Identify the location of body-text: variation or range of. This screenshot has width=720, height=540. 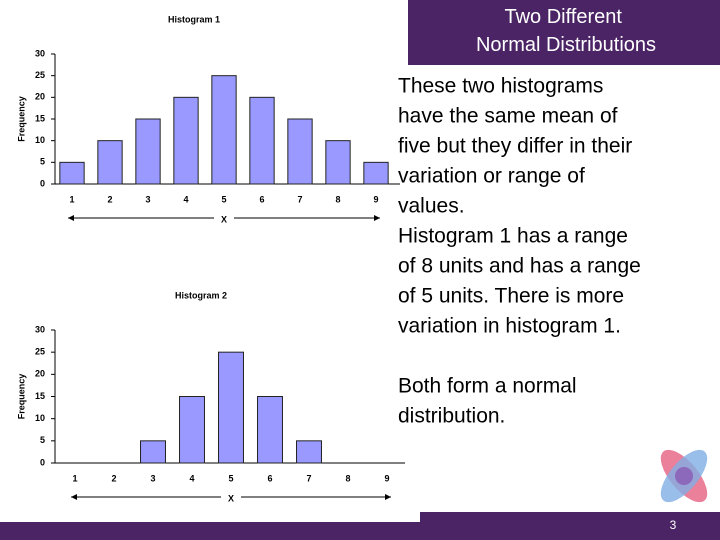
(491, 176).